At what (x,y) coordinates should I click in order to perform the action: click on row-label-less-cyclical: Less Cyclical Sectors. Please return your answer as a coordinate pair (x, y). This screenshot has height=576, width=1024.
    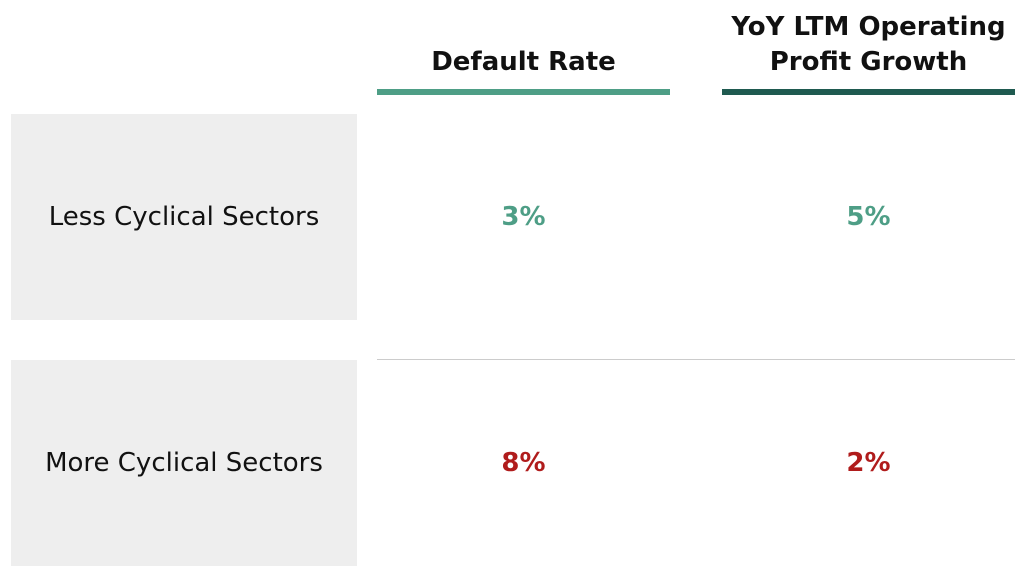
    Looking at the image, I should click on (184, 217).